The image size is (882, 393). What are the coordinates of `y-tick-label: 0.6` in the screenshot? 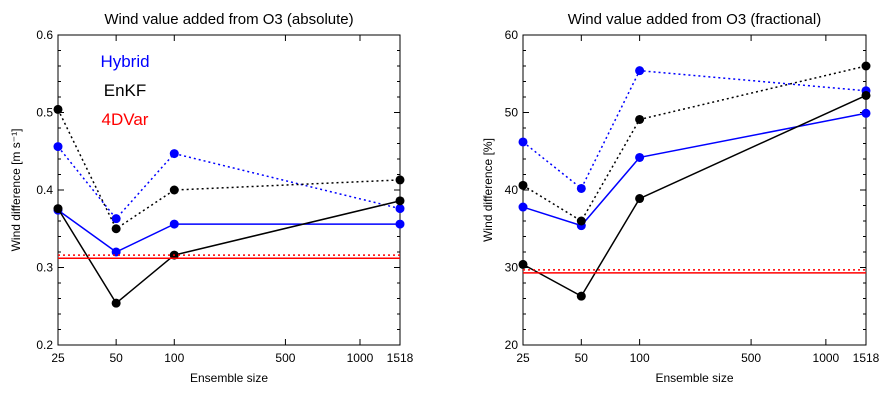 It's located at (44, 35).